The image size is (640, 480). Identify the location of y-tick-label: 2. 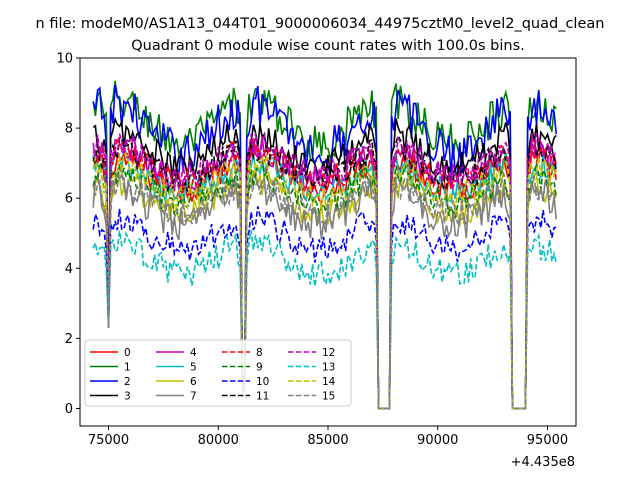
(69, 339).